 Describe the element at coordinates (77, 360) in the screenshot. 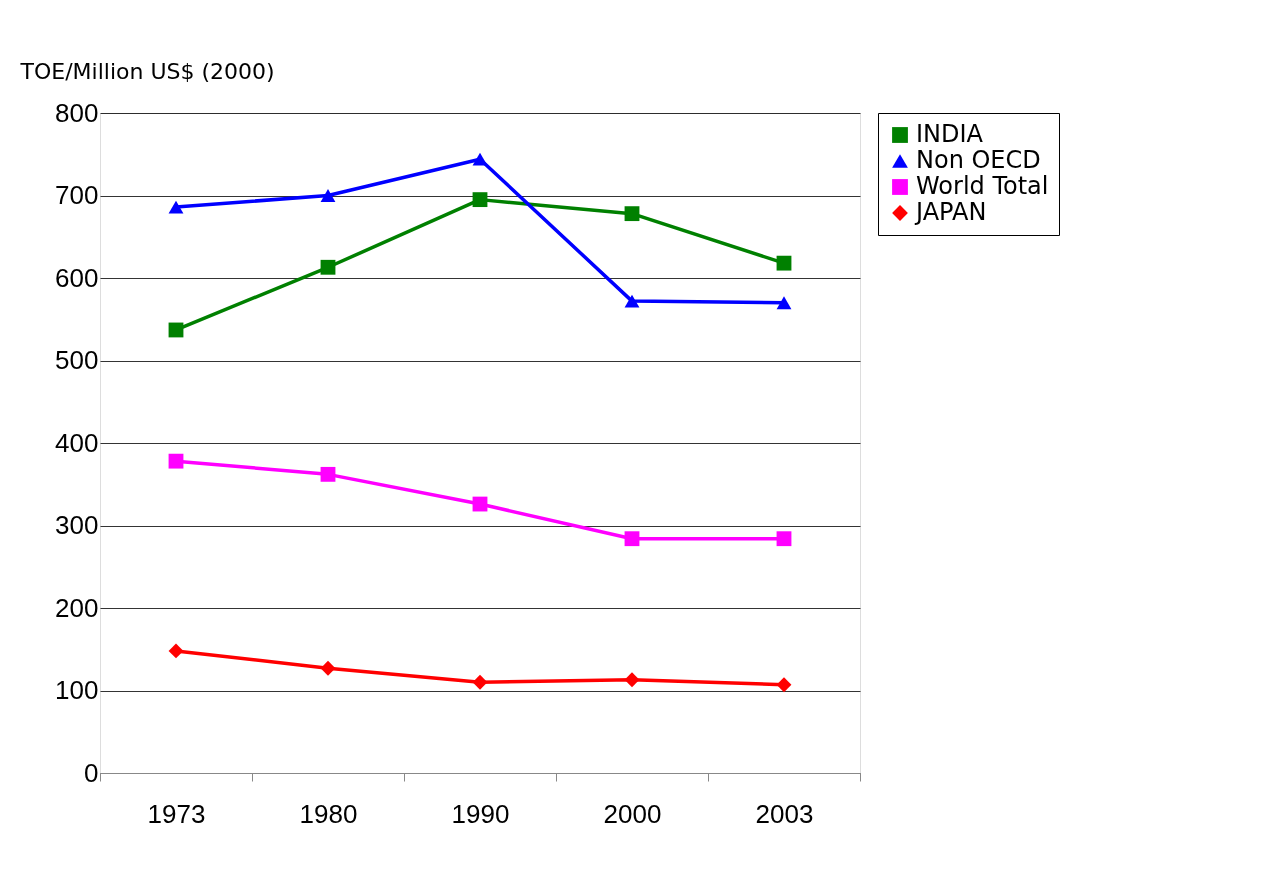

I see `y-tick-label: 500` at that location.